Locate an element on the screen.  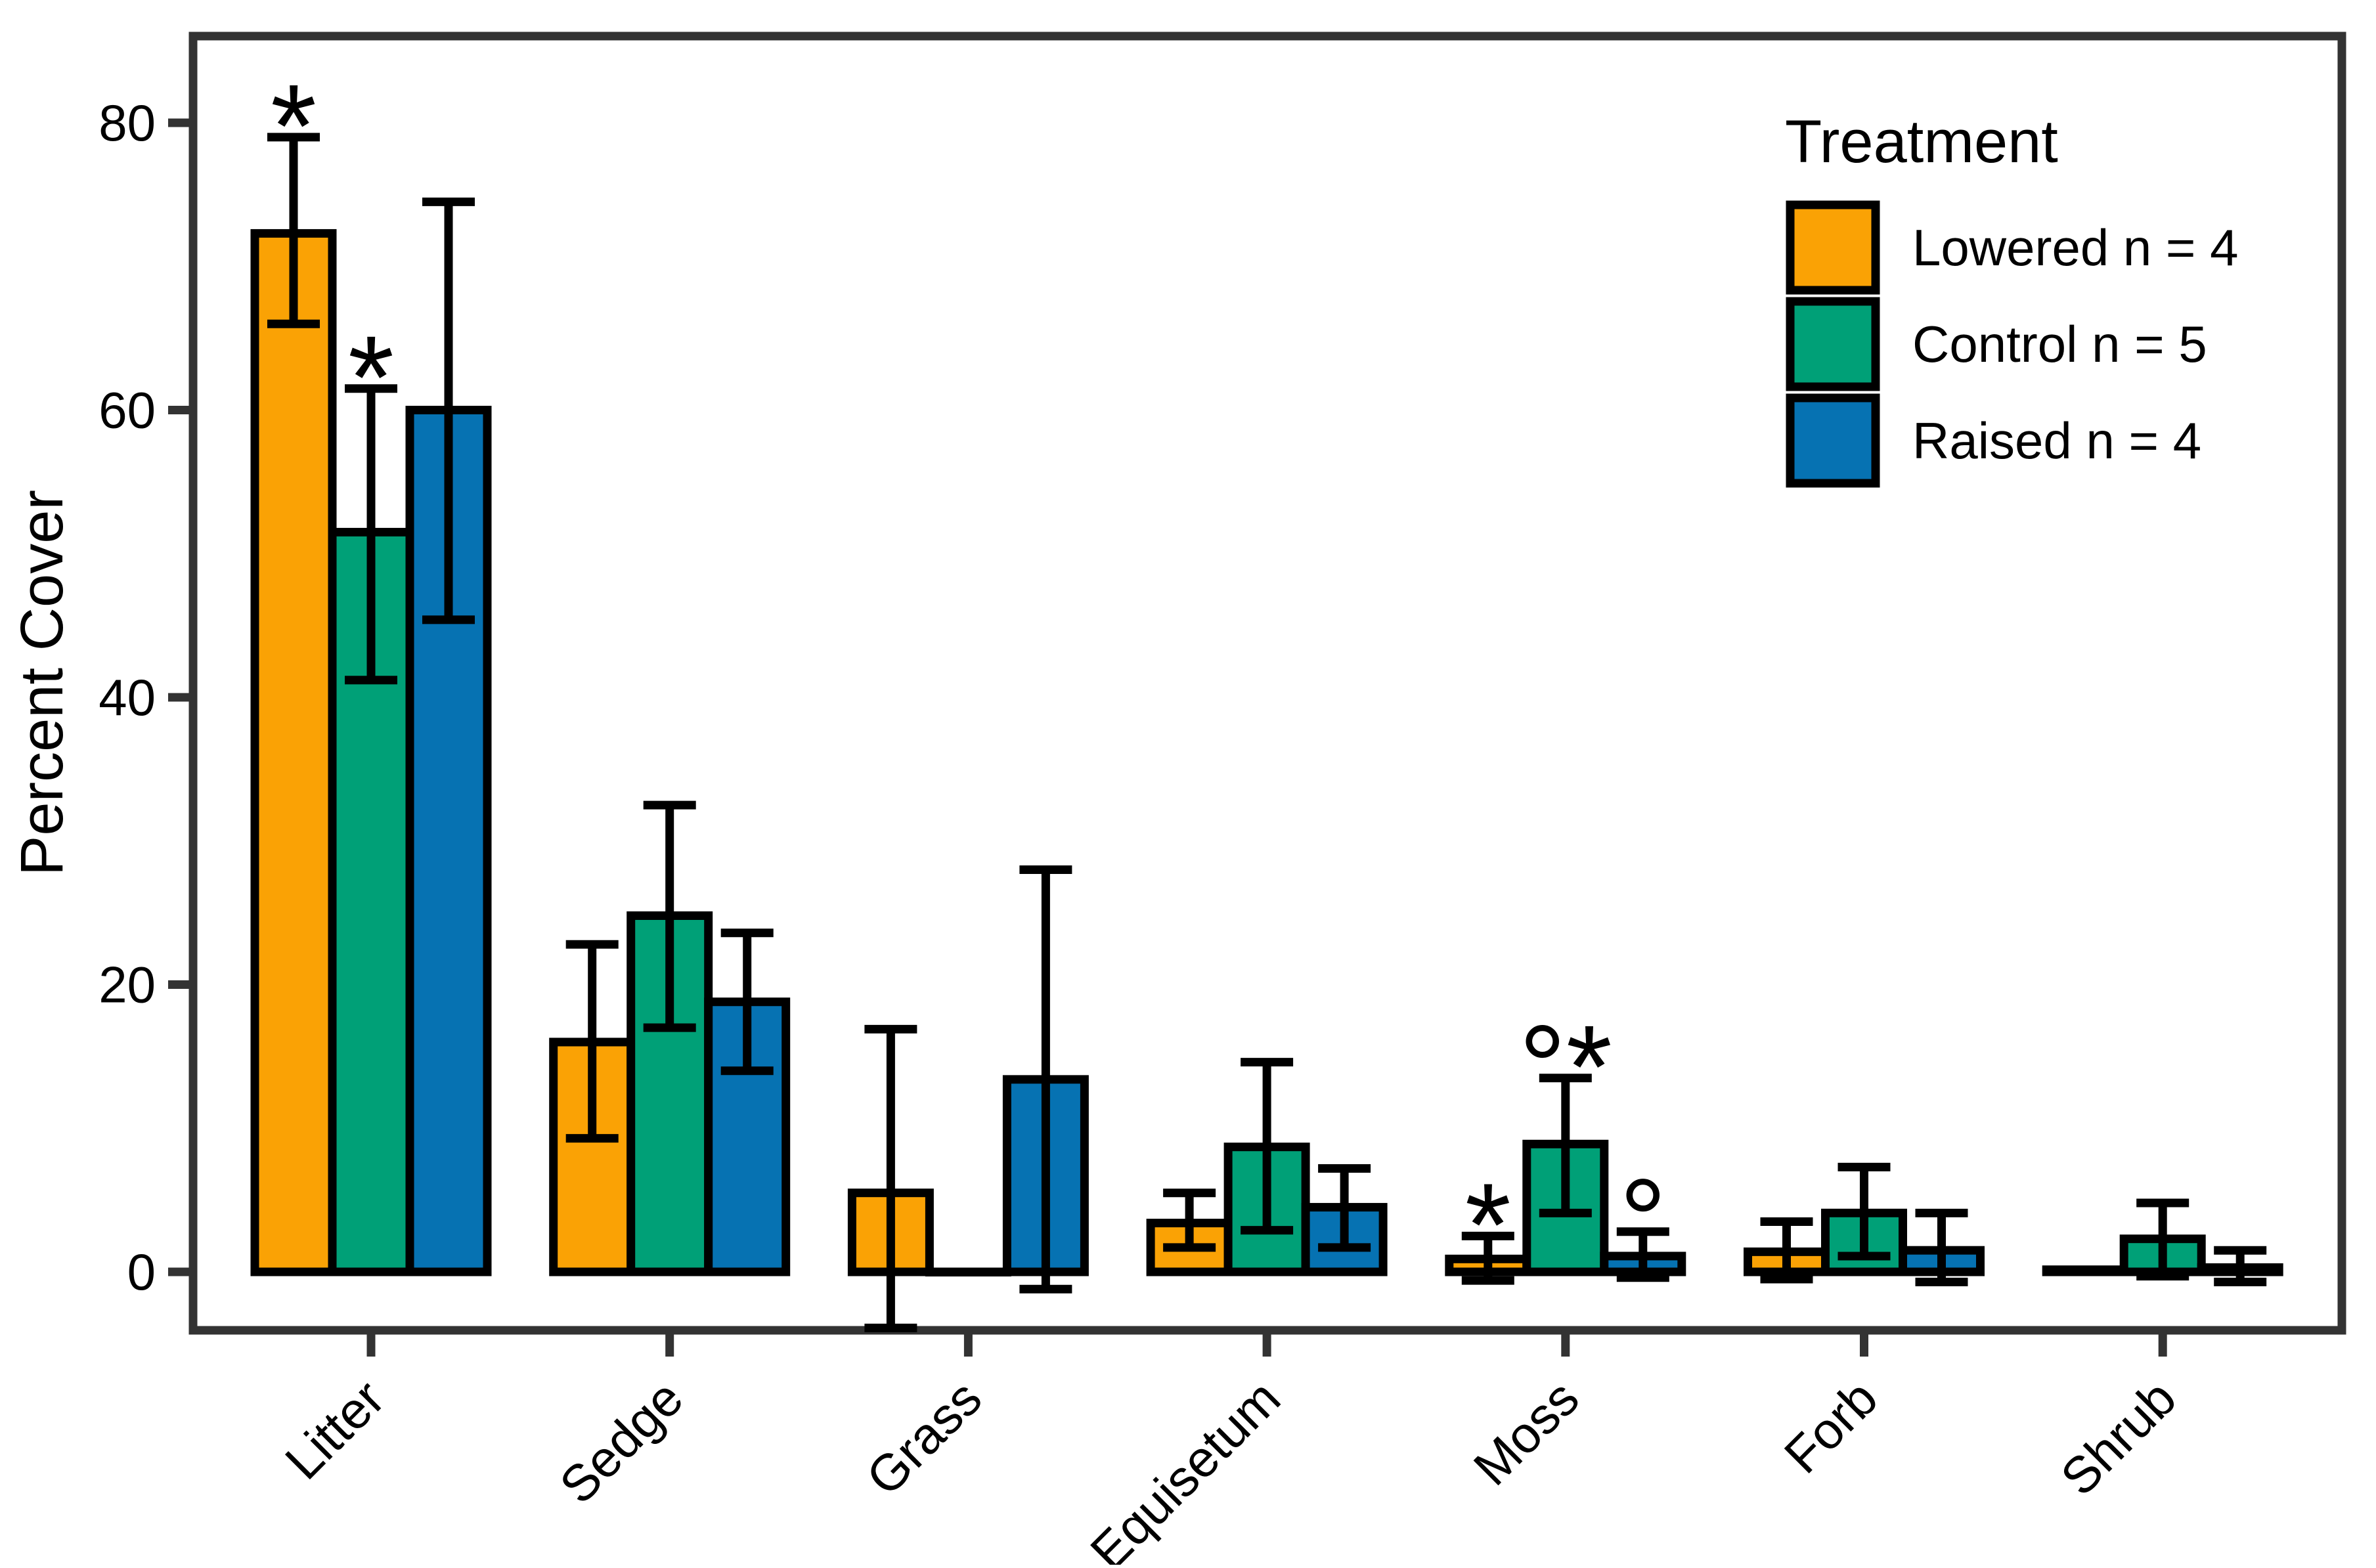
x-category-label: Equisetum is located at coordinates (1185, 1467).